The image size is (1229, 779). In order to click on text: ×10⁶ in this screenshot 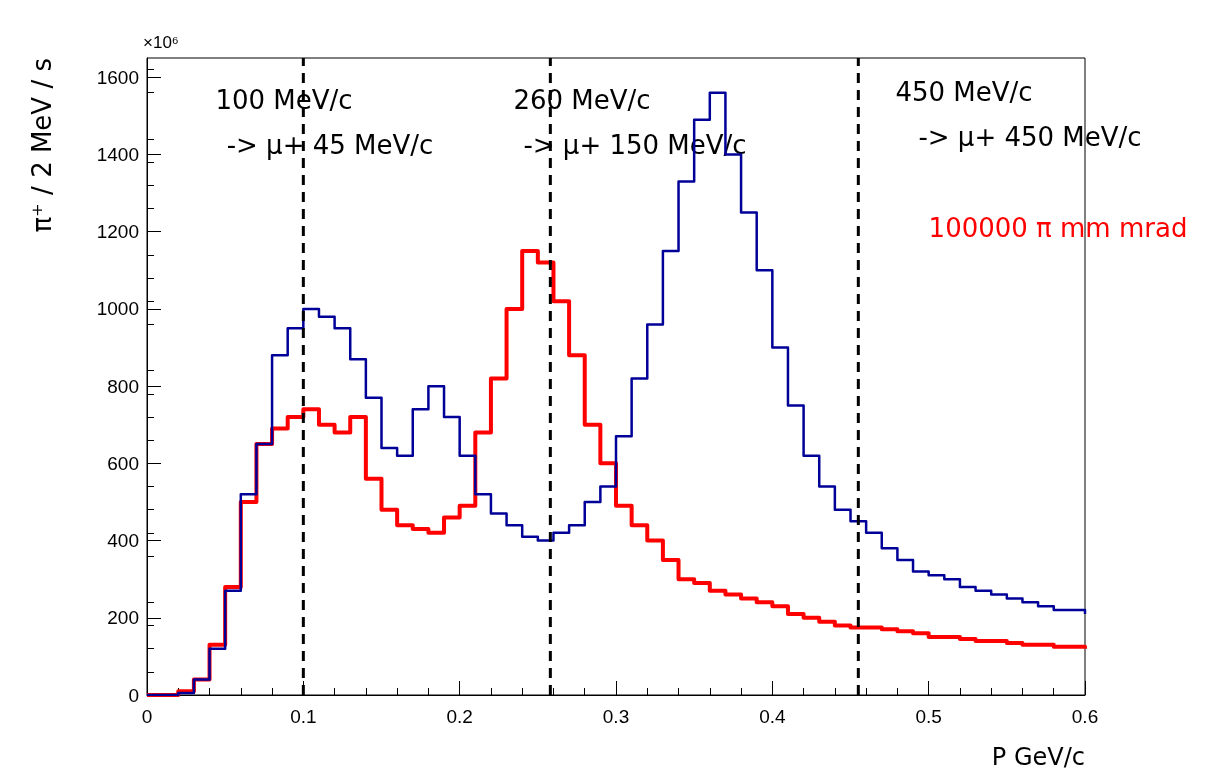, I will do `click(161, 42)`.